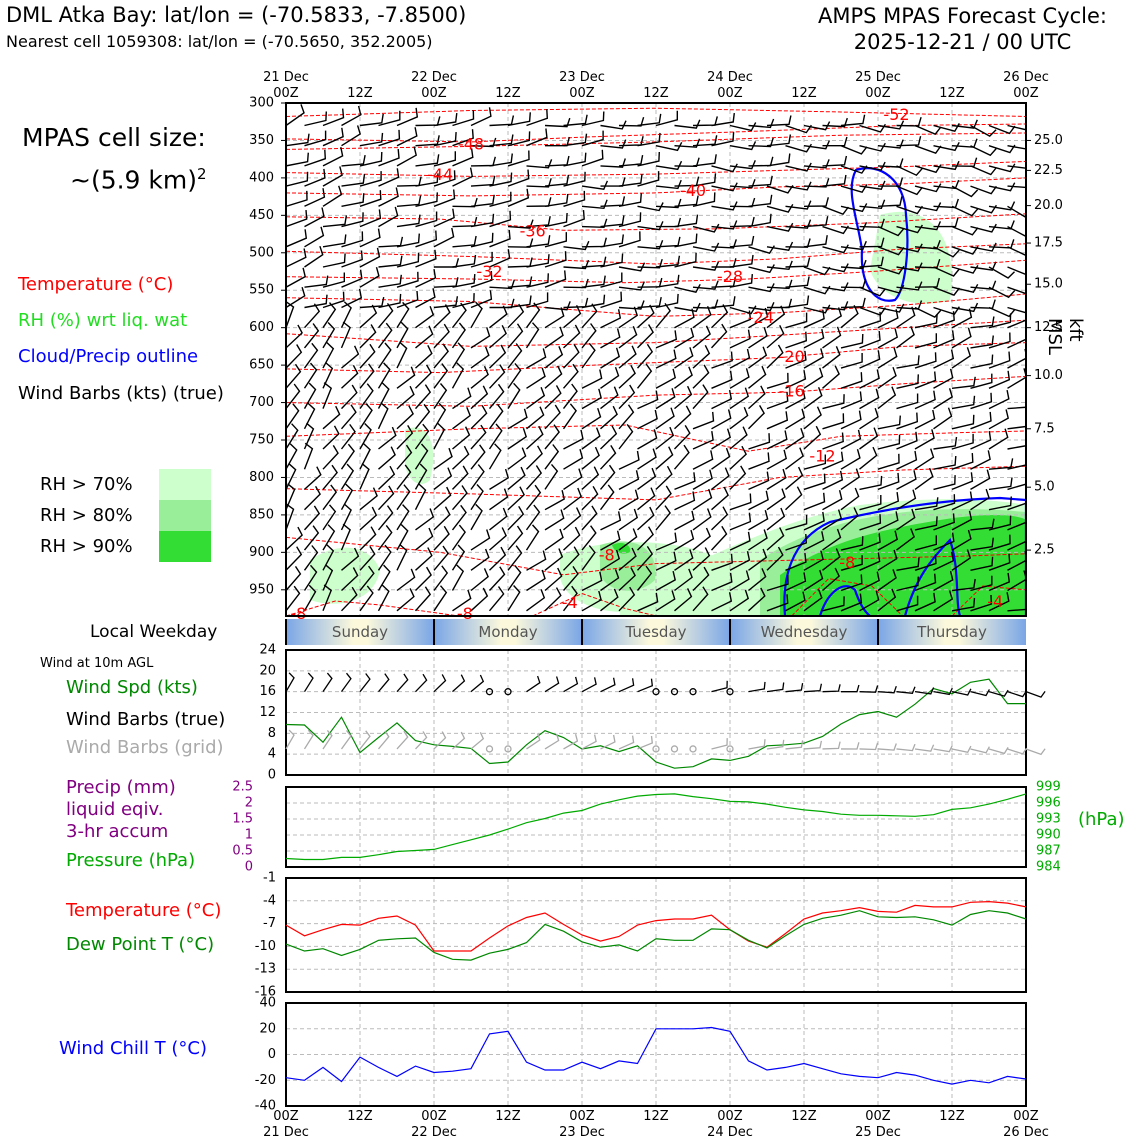  What do you see at coordinates (267, 1003) in the screenshot?
I see `windchill-panel-tick-label: 40` at bounding box center [267, 1003].